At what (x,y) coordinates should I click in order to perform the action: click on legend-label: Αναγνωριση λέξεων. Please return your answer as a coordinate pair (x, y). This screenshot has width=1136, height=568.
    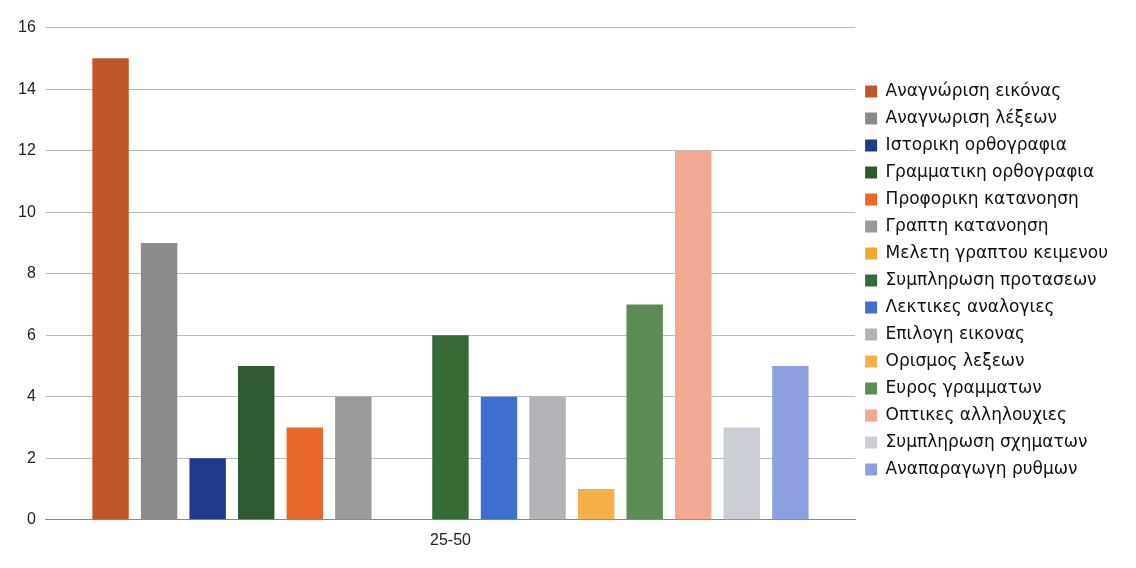
    Looking at the image, I should click on (971, 116).